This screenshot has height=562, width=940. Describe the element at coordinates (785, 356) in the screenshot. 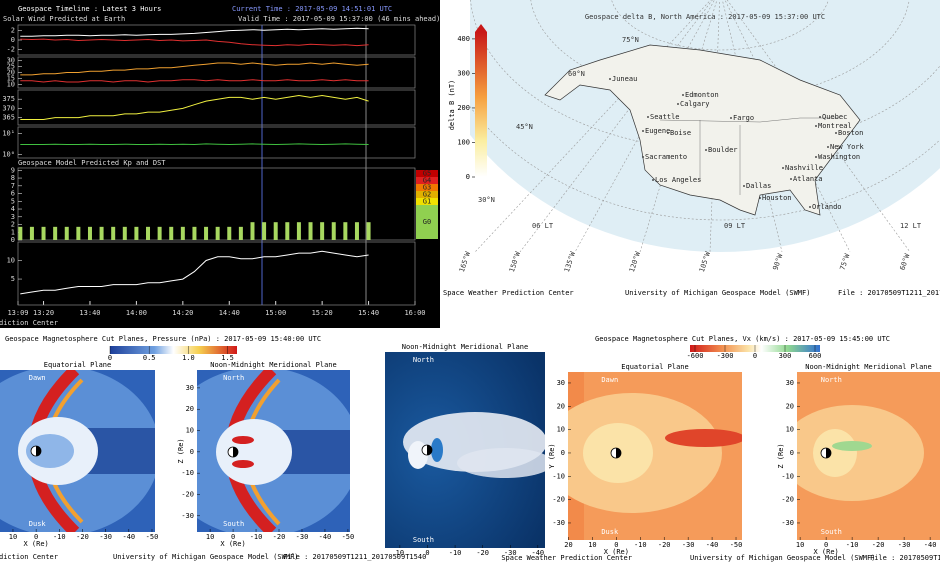

I see `colorbar-tick-label: 300` at that location.